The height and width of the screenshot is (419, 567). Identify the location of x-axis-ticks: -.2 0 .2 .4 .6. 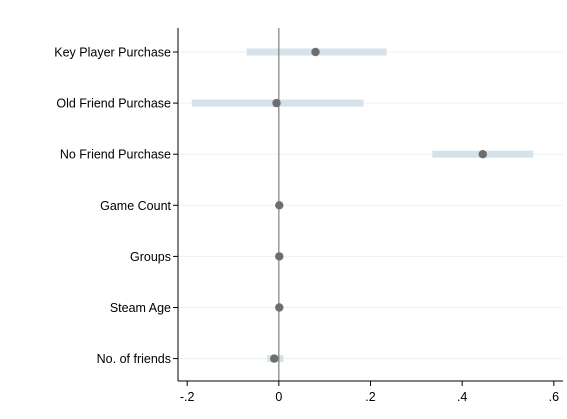
(369, 392).